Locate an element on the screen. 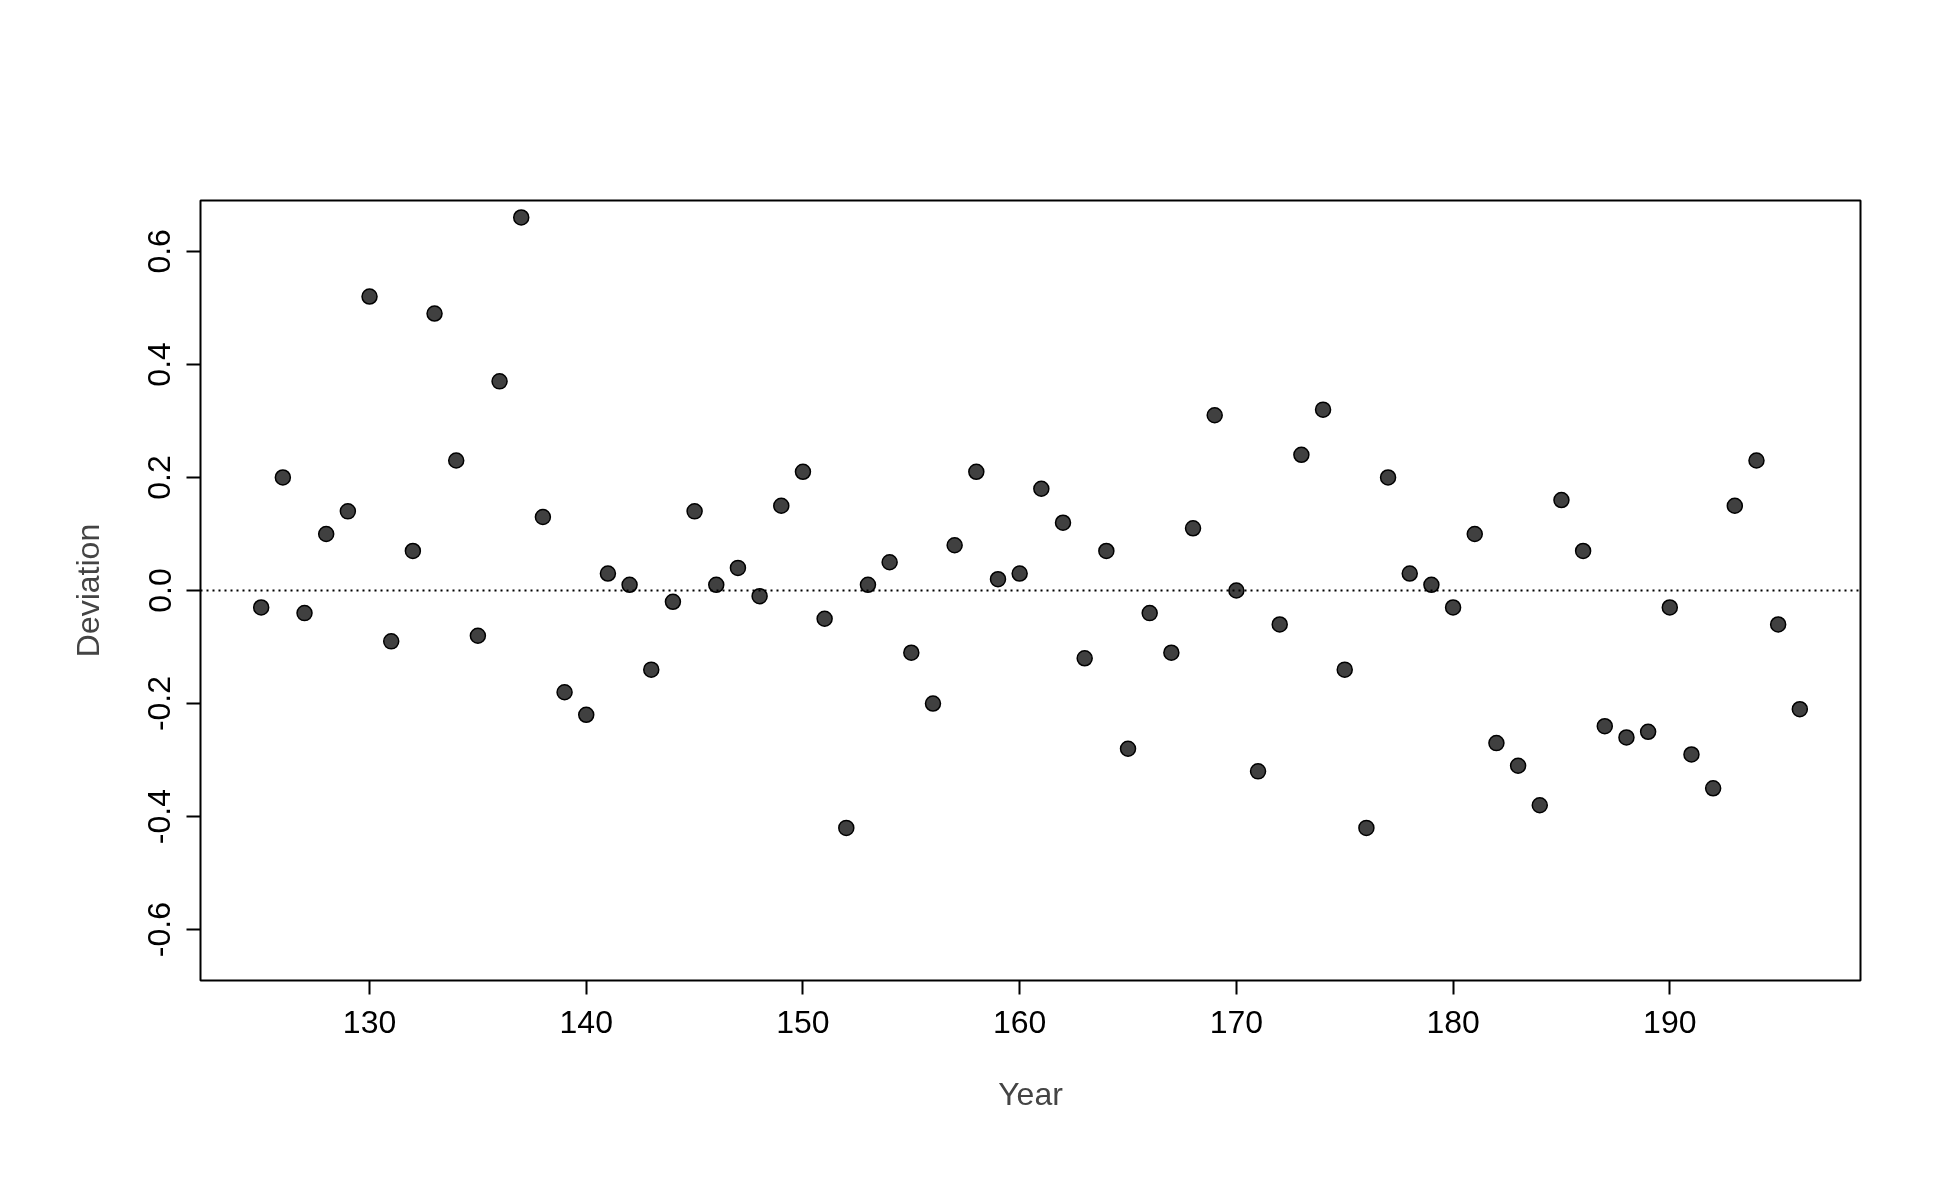 This screenshot has height=1200, width=1950. y-tick-label: 0.2 is located at coordinates (159, 477).